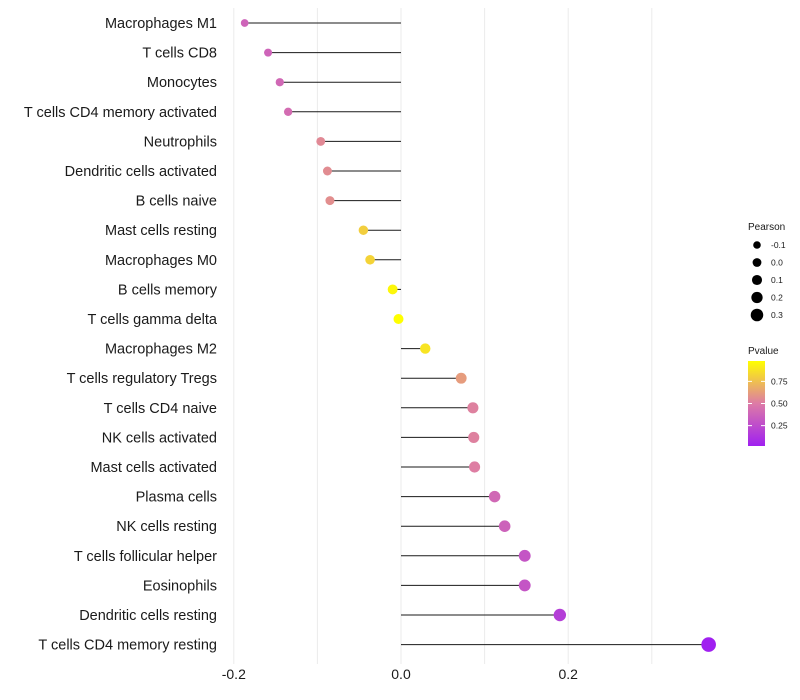 This screenshot has width=800, height=700. Describe the element at coordinates (160, 409) in the screenshot. I see `y-category-label: T cells CD4 naive` at that location.